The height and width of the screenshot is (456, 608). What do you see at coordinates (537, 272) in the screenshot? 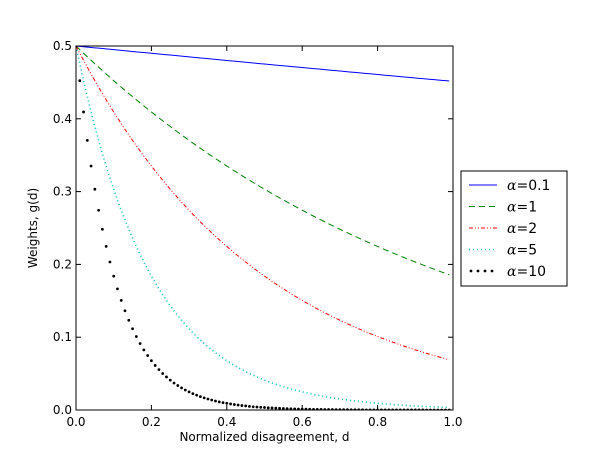
I see `legend-value: 10` at bounding box center [537, 272].